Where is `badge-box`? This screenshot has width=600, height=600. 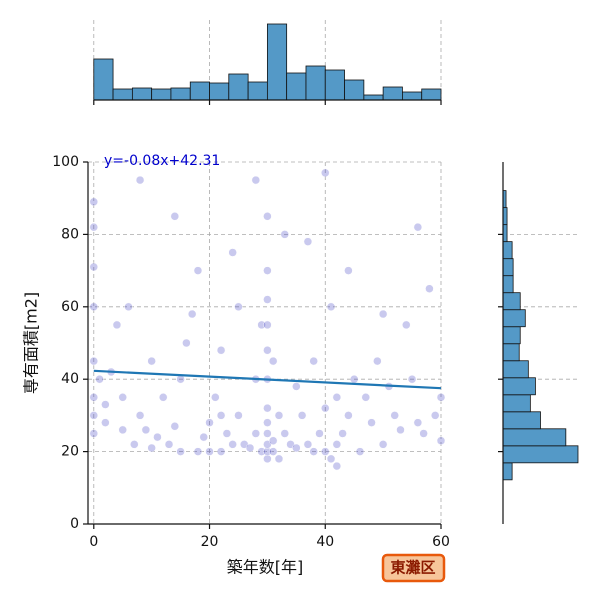
badge-box is located at coordinates (413, 568).